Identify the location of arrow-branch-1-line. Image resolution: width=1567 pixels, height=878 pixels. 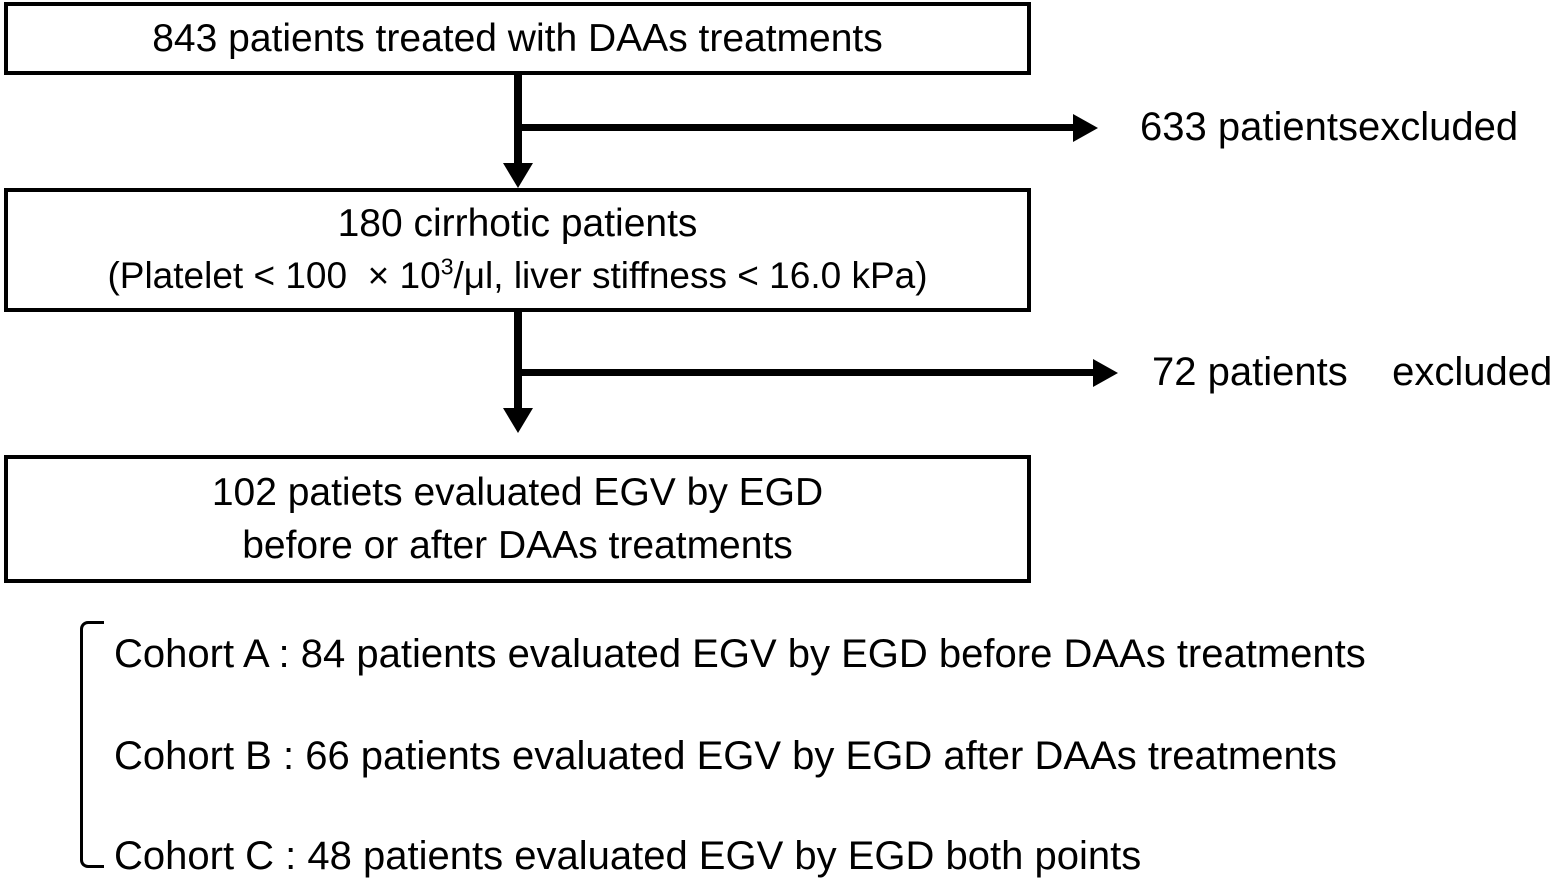
(796, 127).